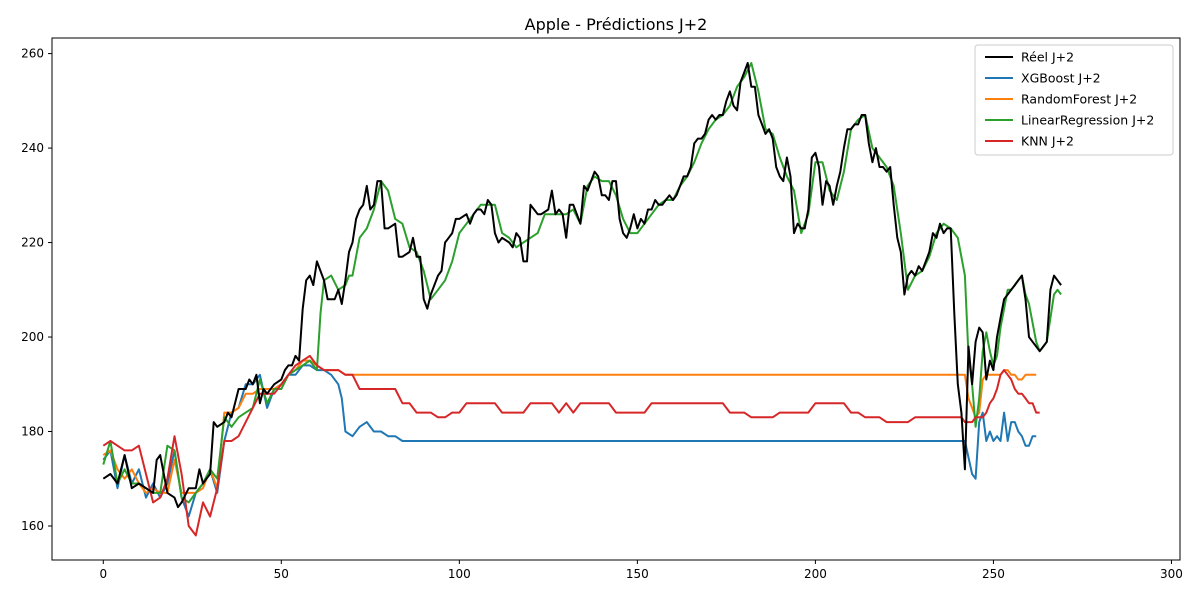 Image resolution: width=1200 pixels, height=600 pixels. I want to click on legend-label: RandomForest J+2, so click(1079, 99).